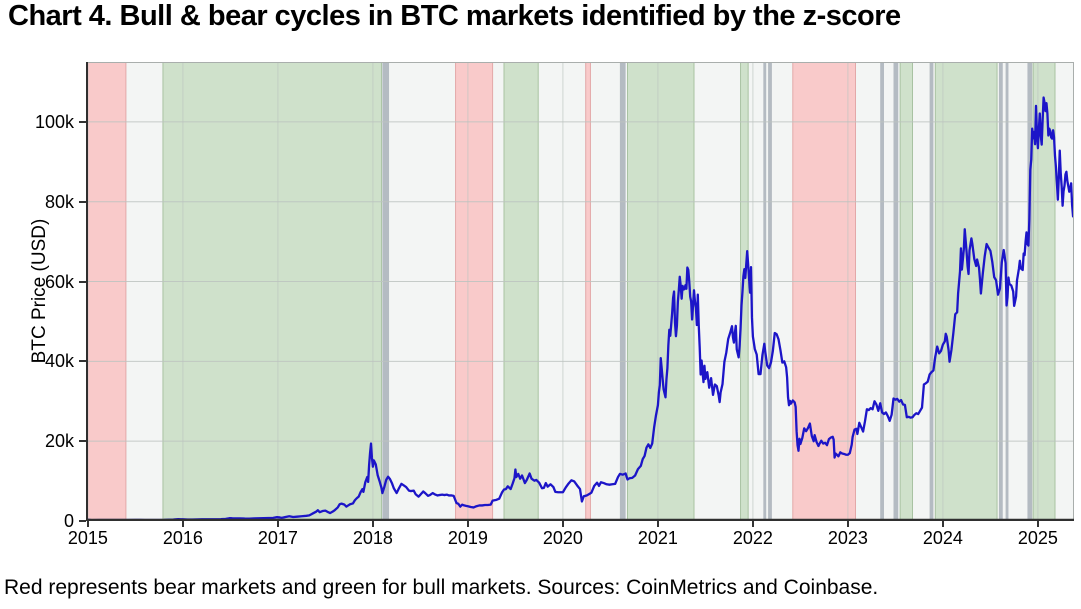 This screenshot has width=1081, height=609. I want to click on x-tick-label: 2018, so click(372, 538).